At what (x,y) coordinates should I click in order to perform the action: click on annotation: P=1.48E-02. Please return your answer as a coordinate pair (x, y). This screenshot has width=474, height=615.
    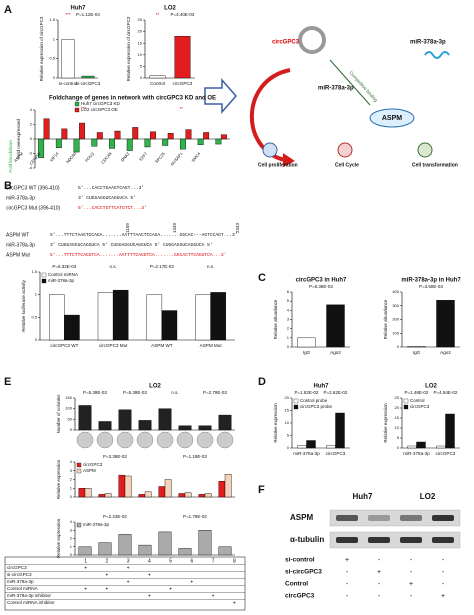
    Looking at the image, I should click on (417, 392).